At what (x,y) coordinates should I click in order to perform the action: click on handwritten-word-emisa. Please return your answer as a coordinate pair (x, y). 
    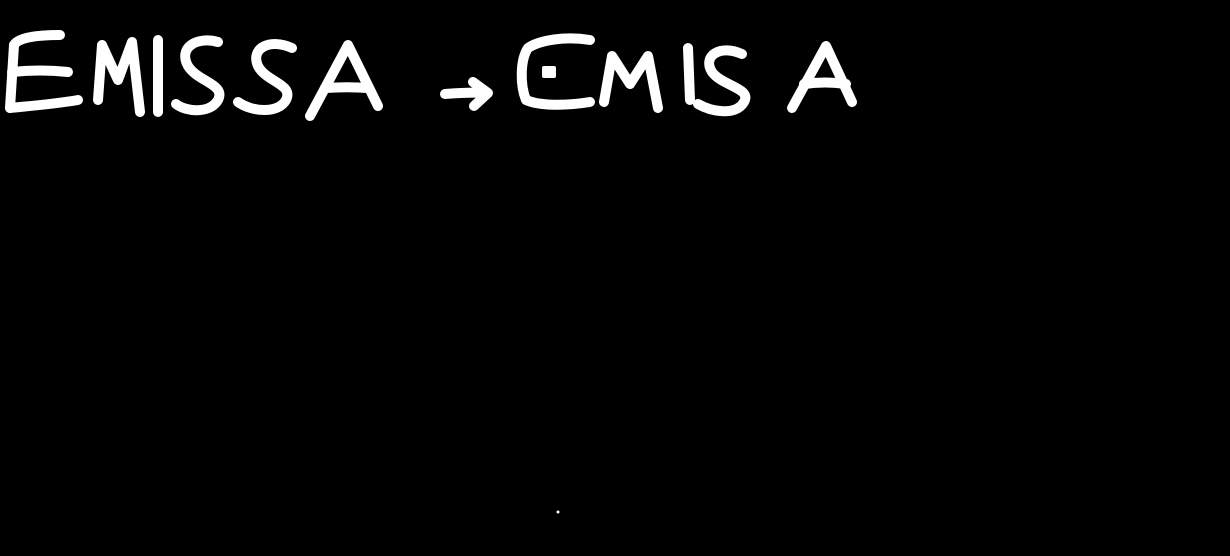
    Looking at the image, I should click on (686, 75).